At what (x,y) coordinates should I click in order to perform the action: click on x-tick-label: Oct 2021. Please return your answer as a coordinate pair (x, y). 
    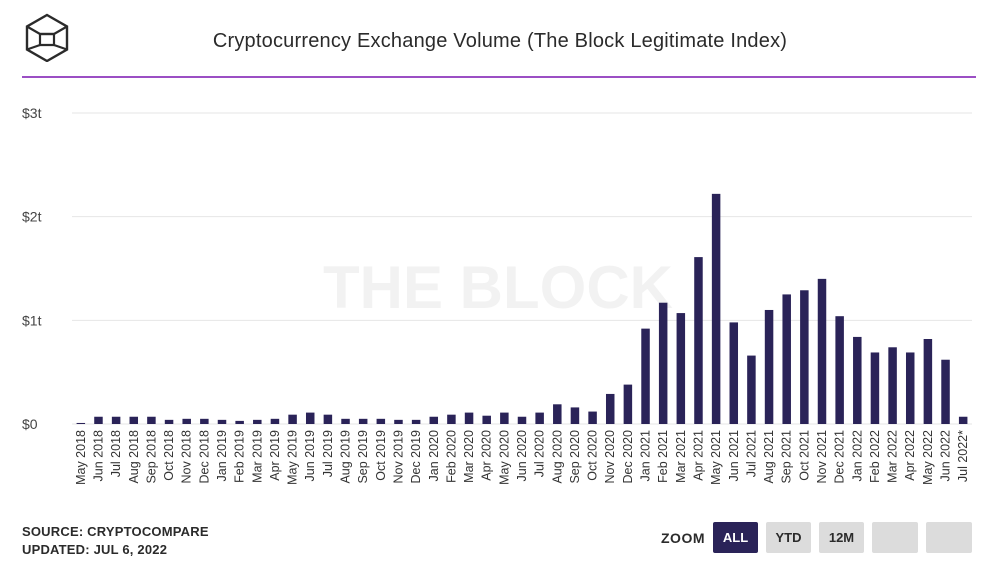
    Looking at the image, I should click on (804, 455).